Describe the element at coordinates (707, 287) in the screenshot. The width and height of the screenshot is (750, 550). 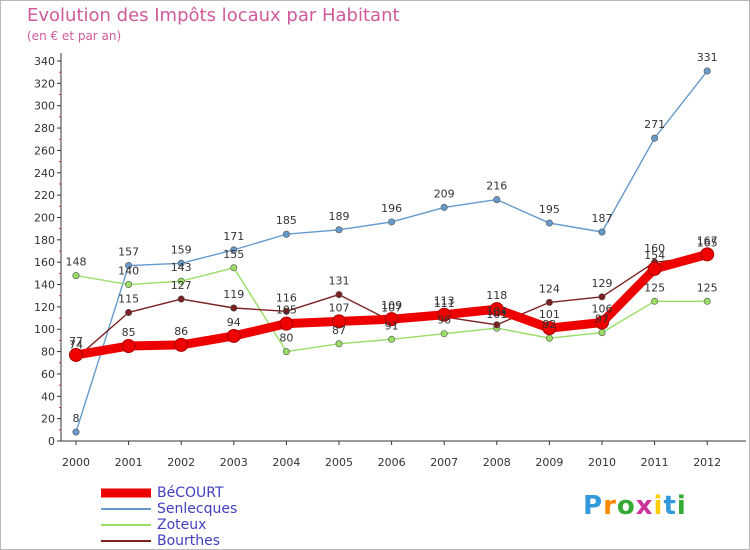
I see `data-label: 125` at that location.